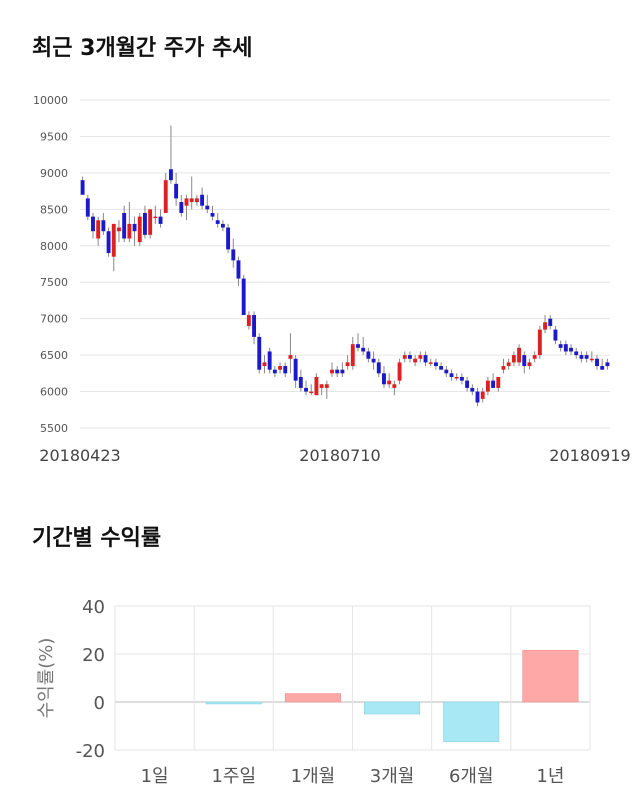 The height and width of the screenshot is (810, 640). What do you see at coordinates (93, 607) in the screenshot?
I see `returns-y-tick-label: 40` at bounding box center [93, 607].